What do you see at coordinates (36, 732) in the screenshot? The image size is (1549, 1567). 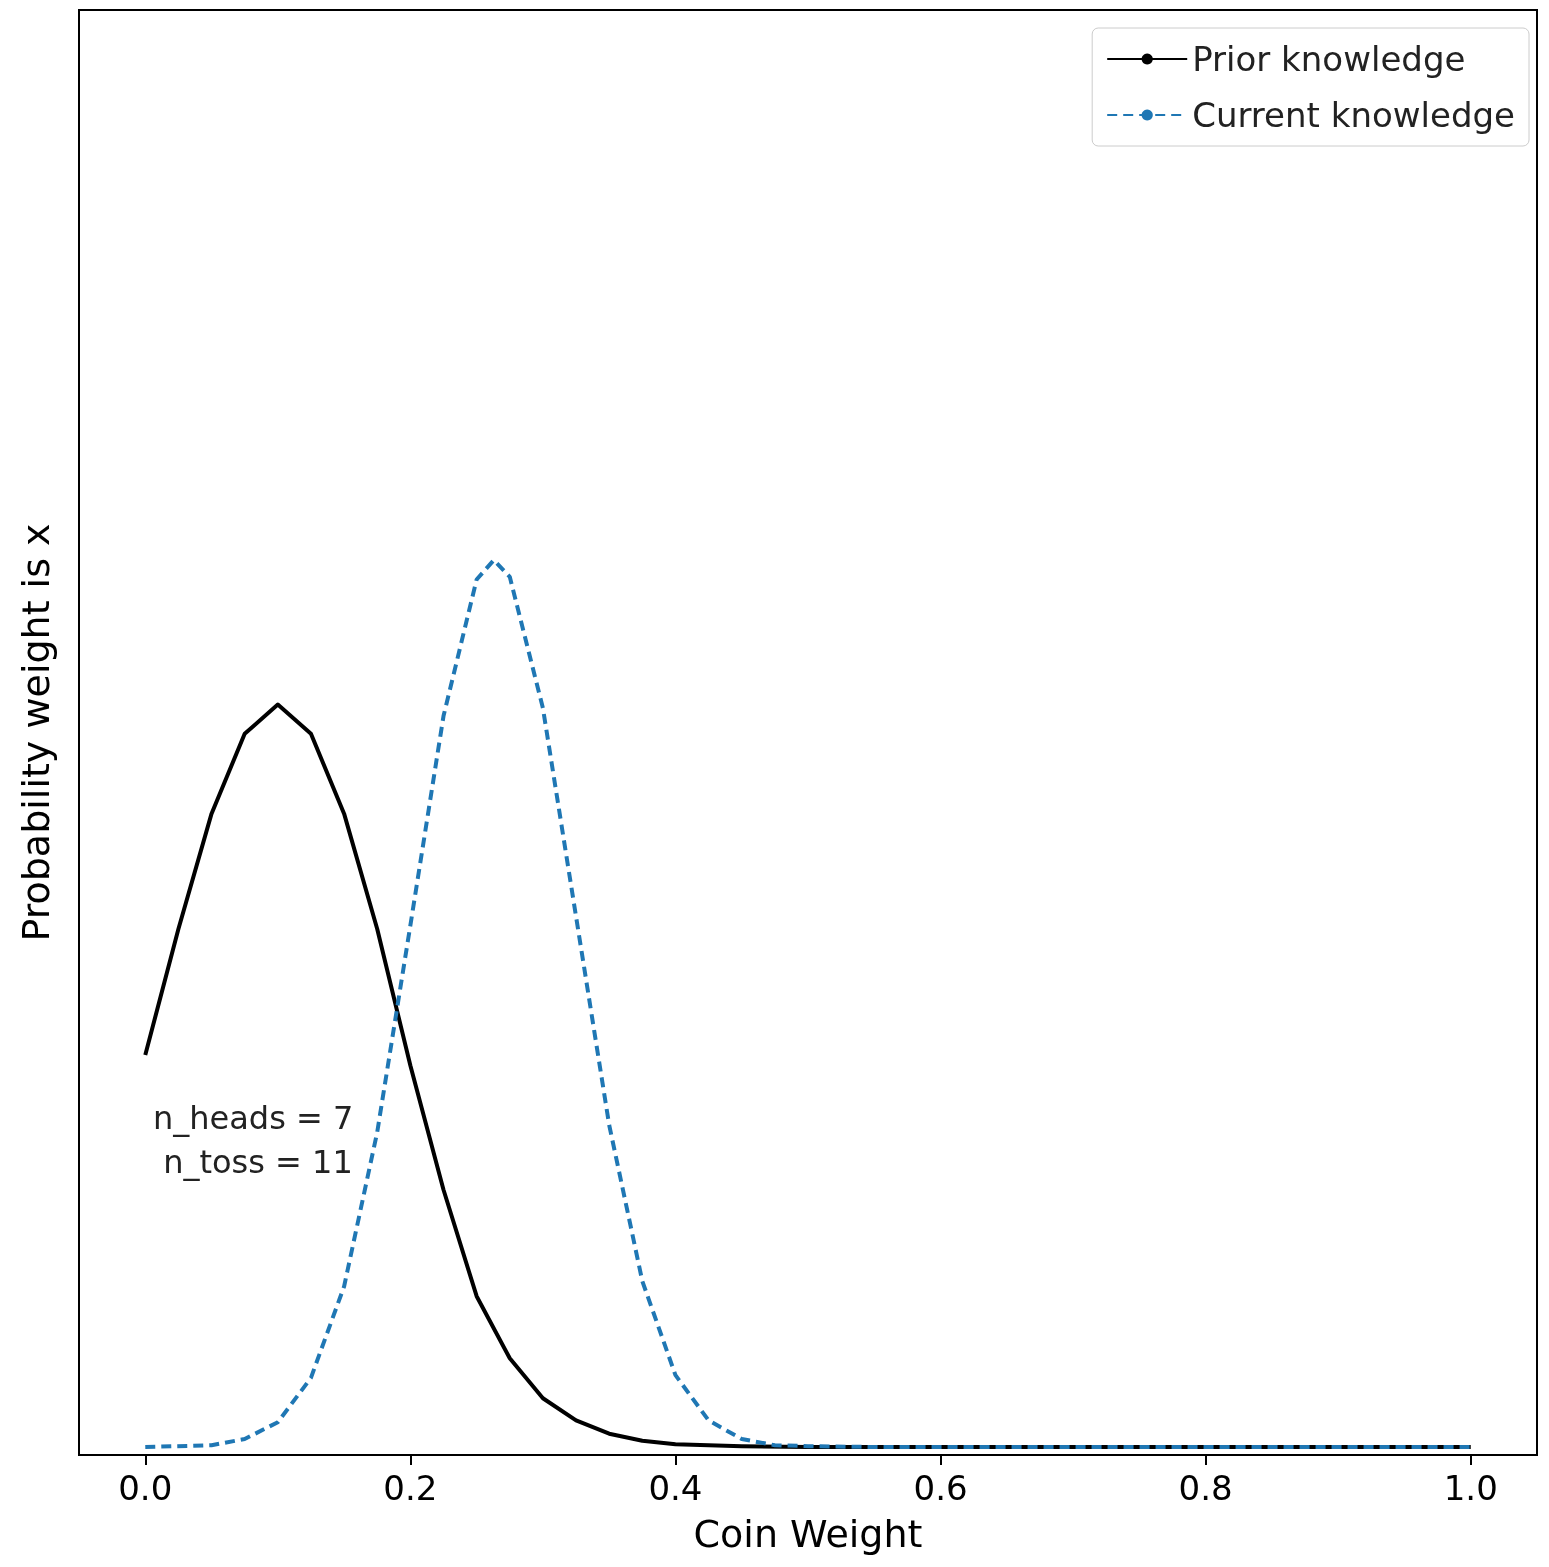 I see `y-axis-title: Probability weight is x` at bounding box center [36, 732].